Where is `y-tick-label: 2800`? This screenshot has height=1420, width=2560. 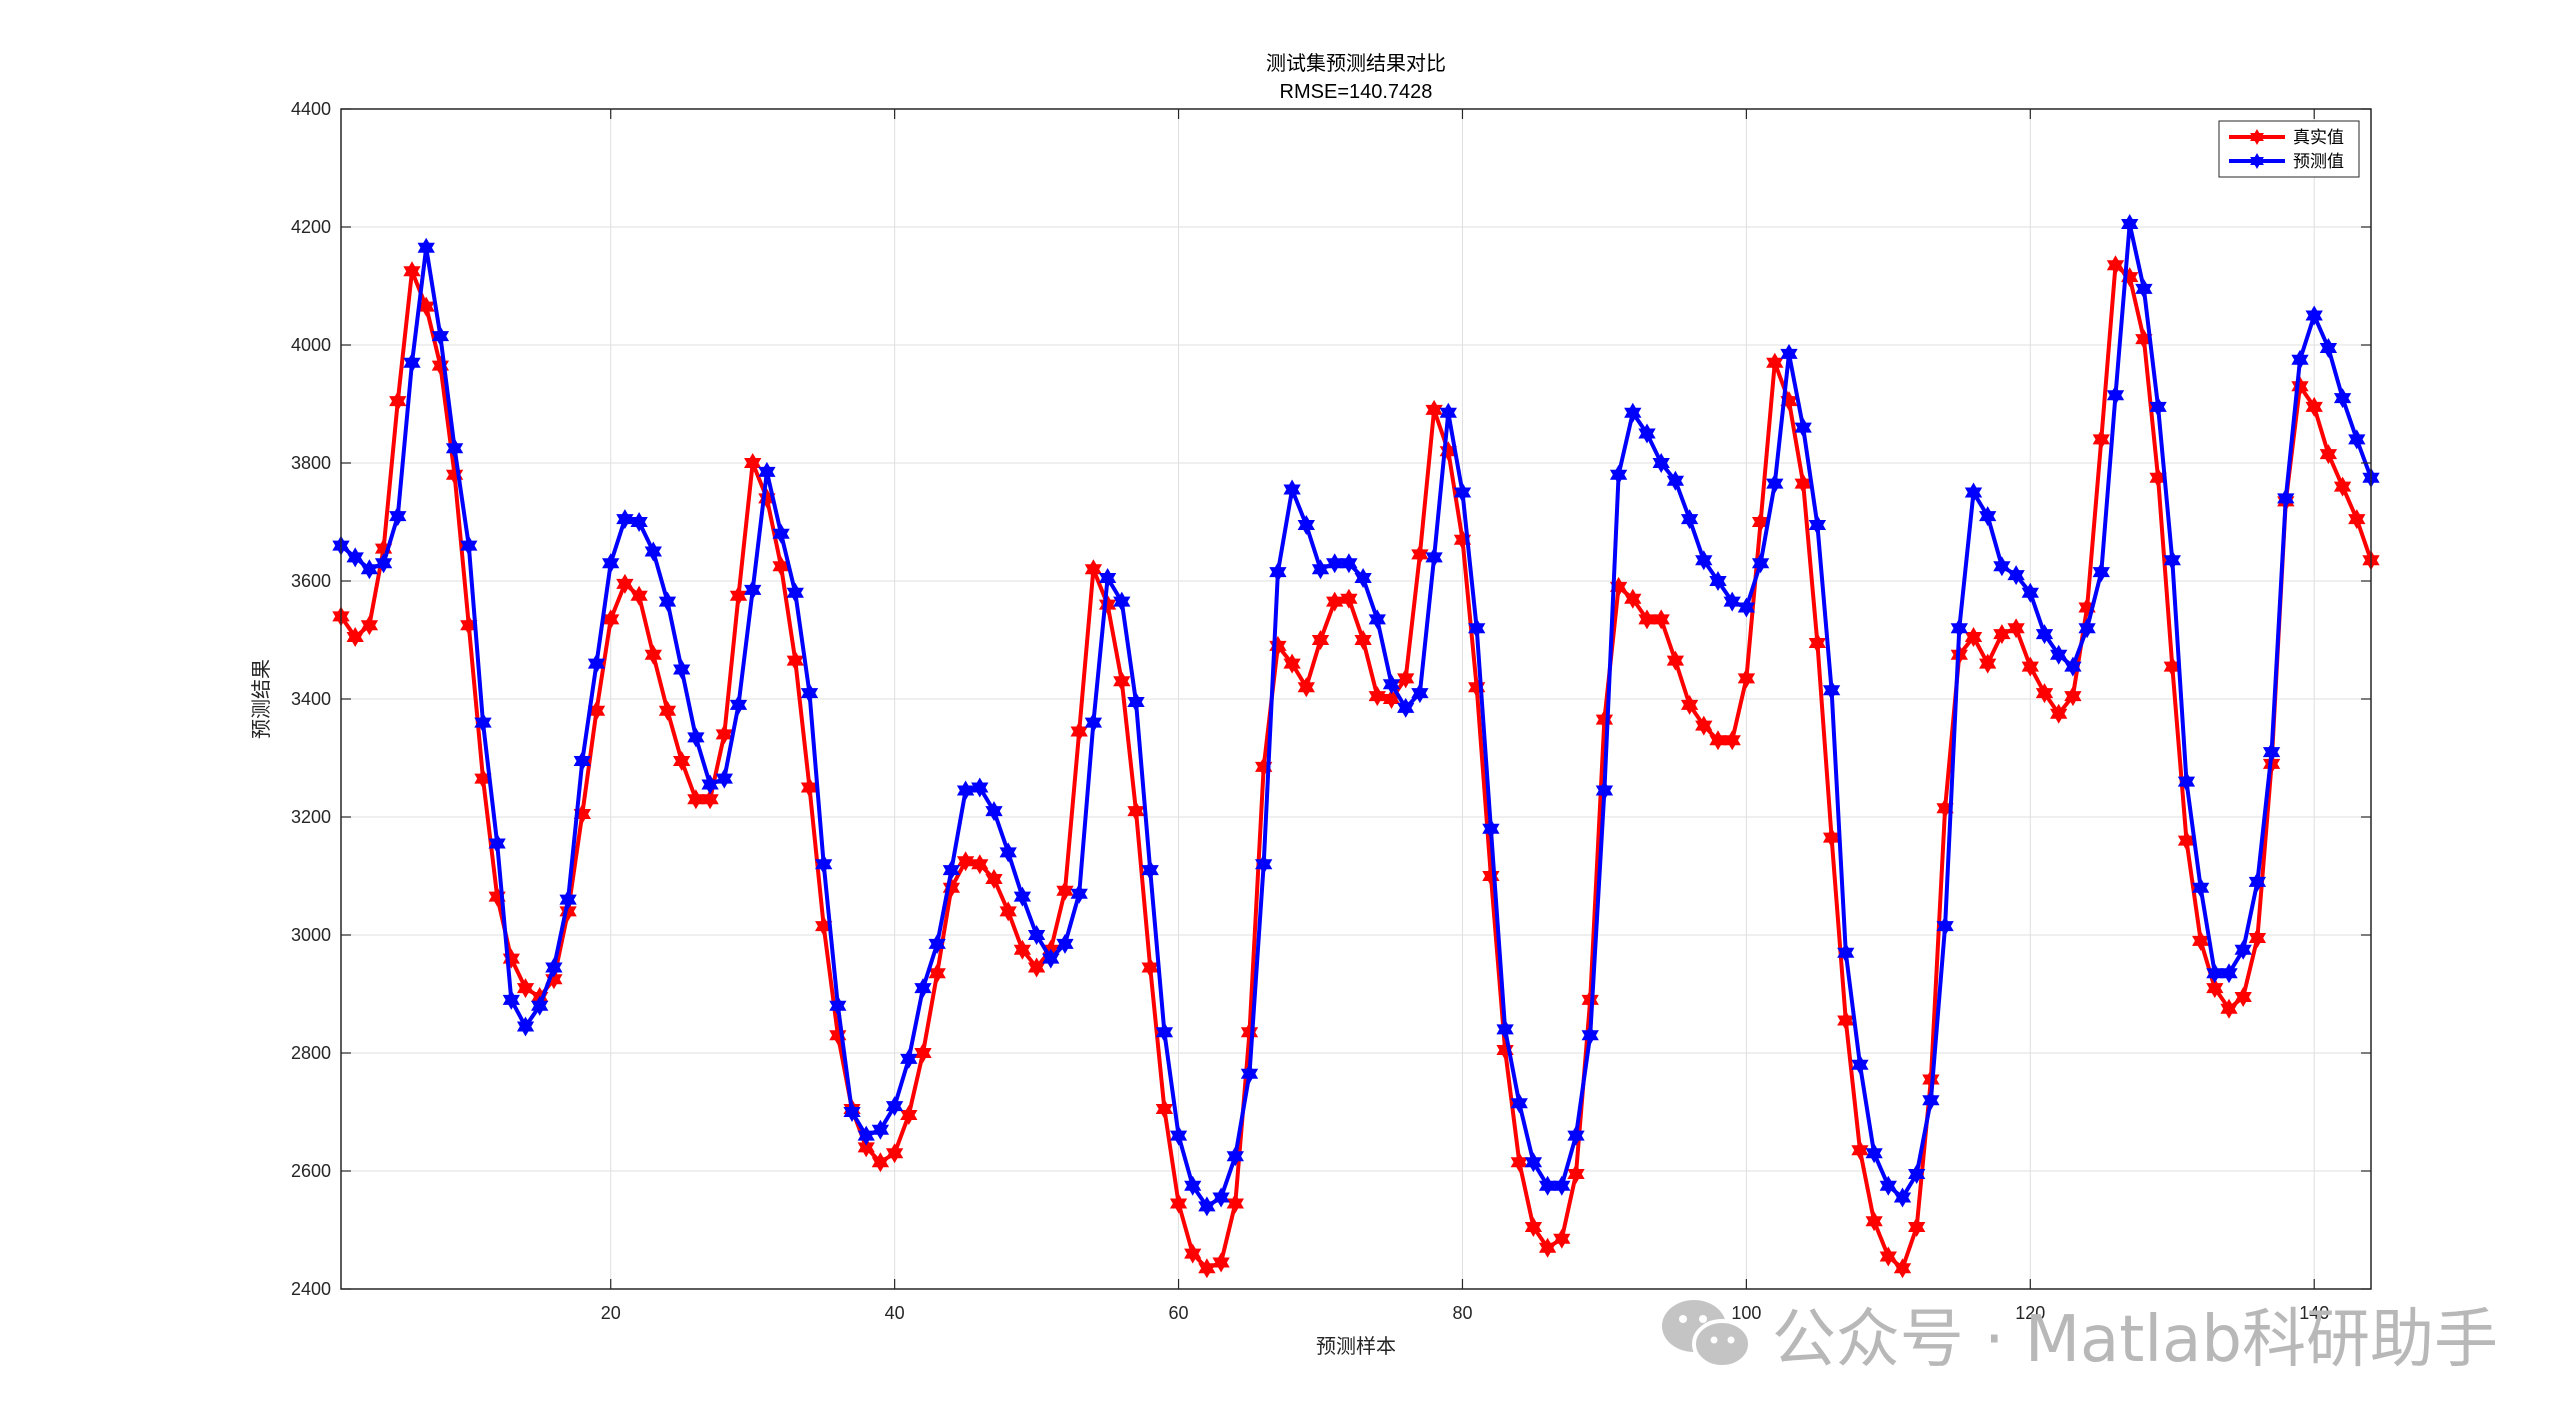 y-tick-label: 2800 is located at coordinates (311, 1053).